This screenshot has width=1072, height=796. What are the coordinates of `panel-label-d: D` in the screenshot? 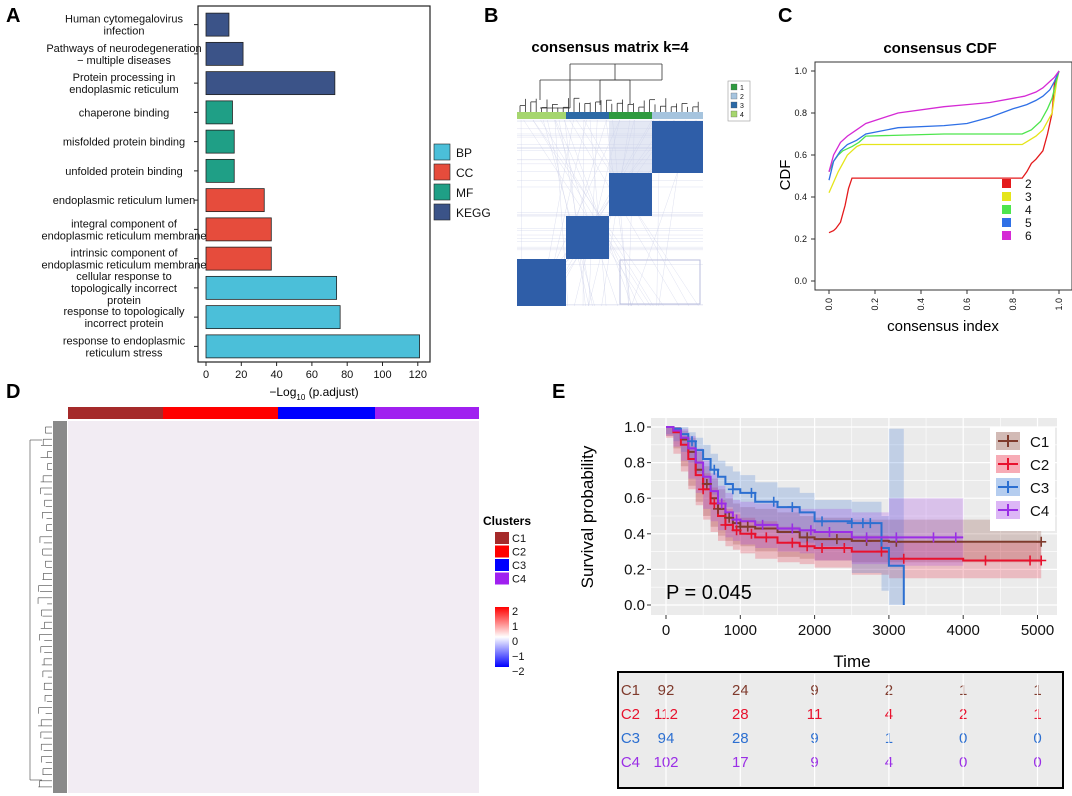 It's located at (13, 392).